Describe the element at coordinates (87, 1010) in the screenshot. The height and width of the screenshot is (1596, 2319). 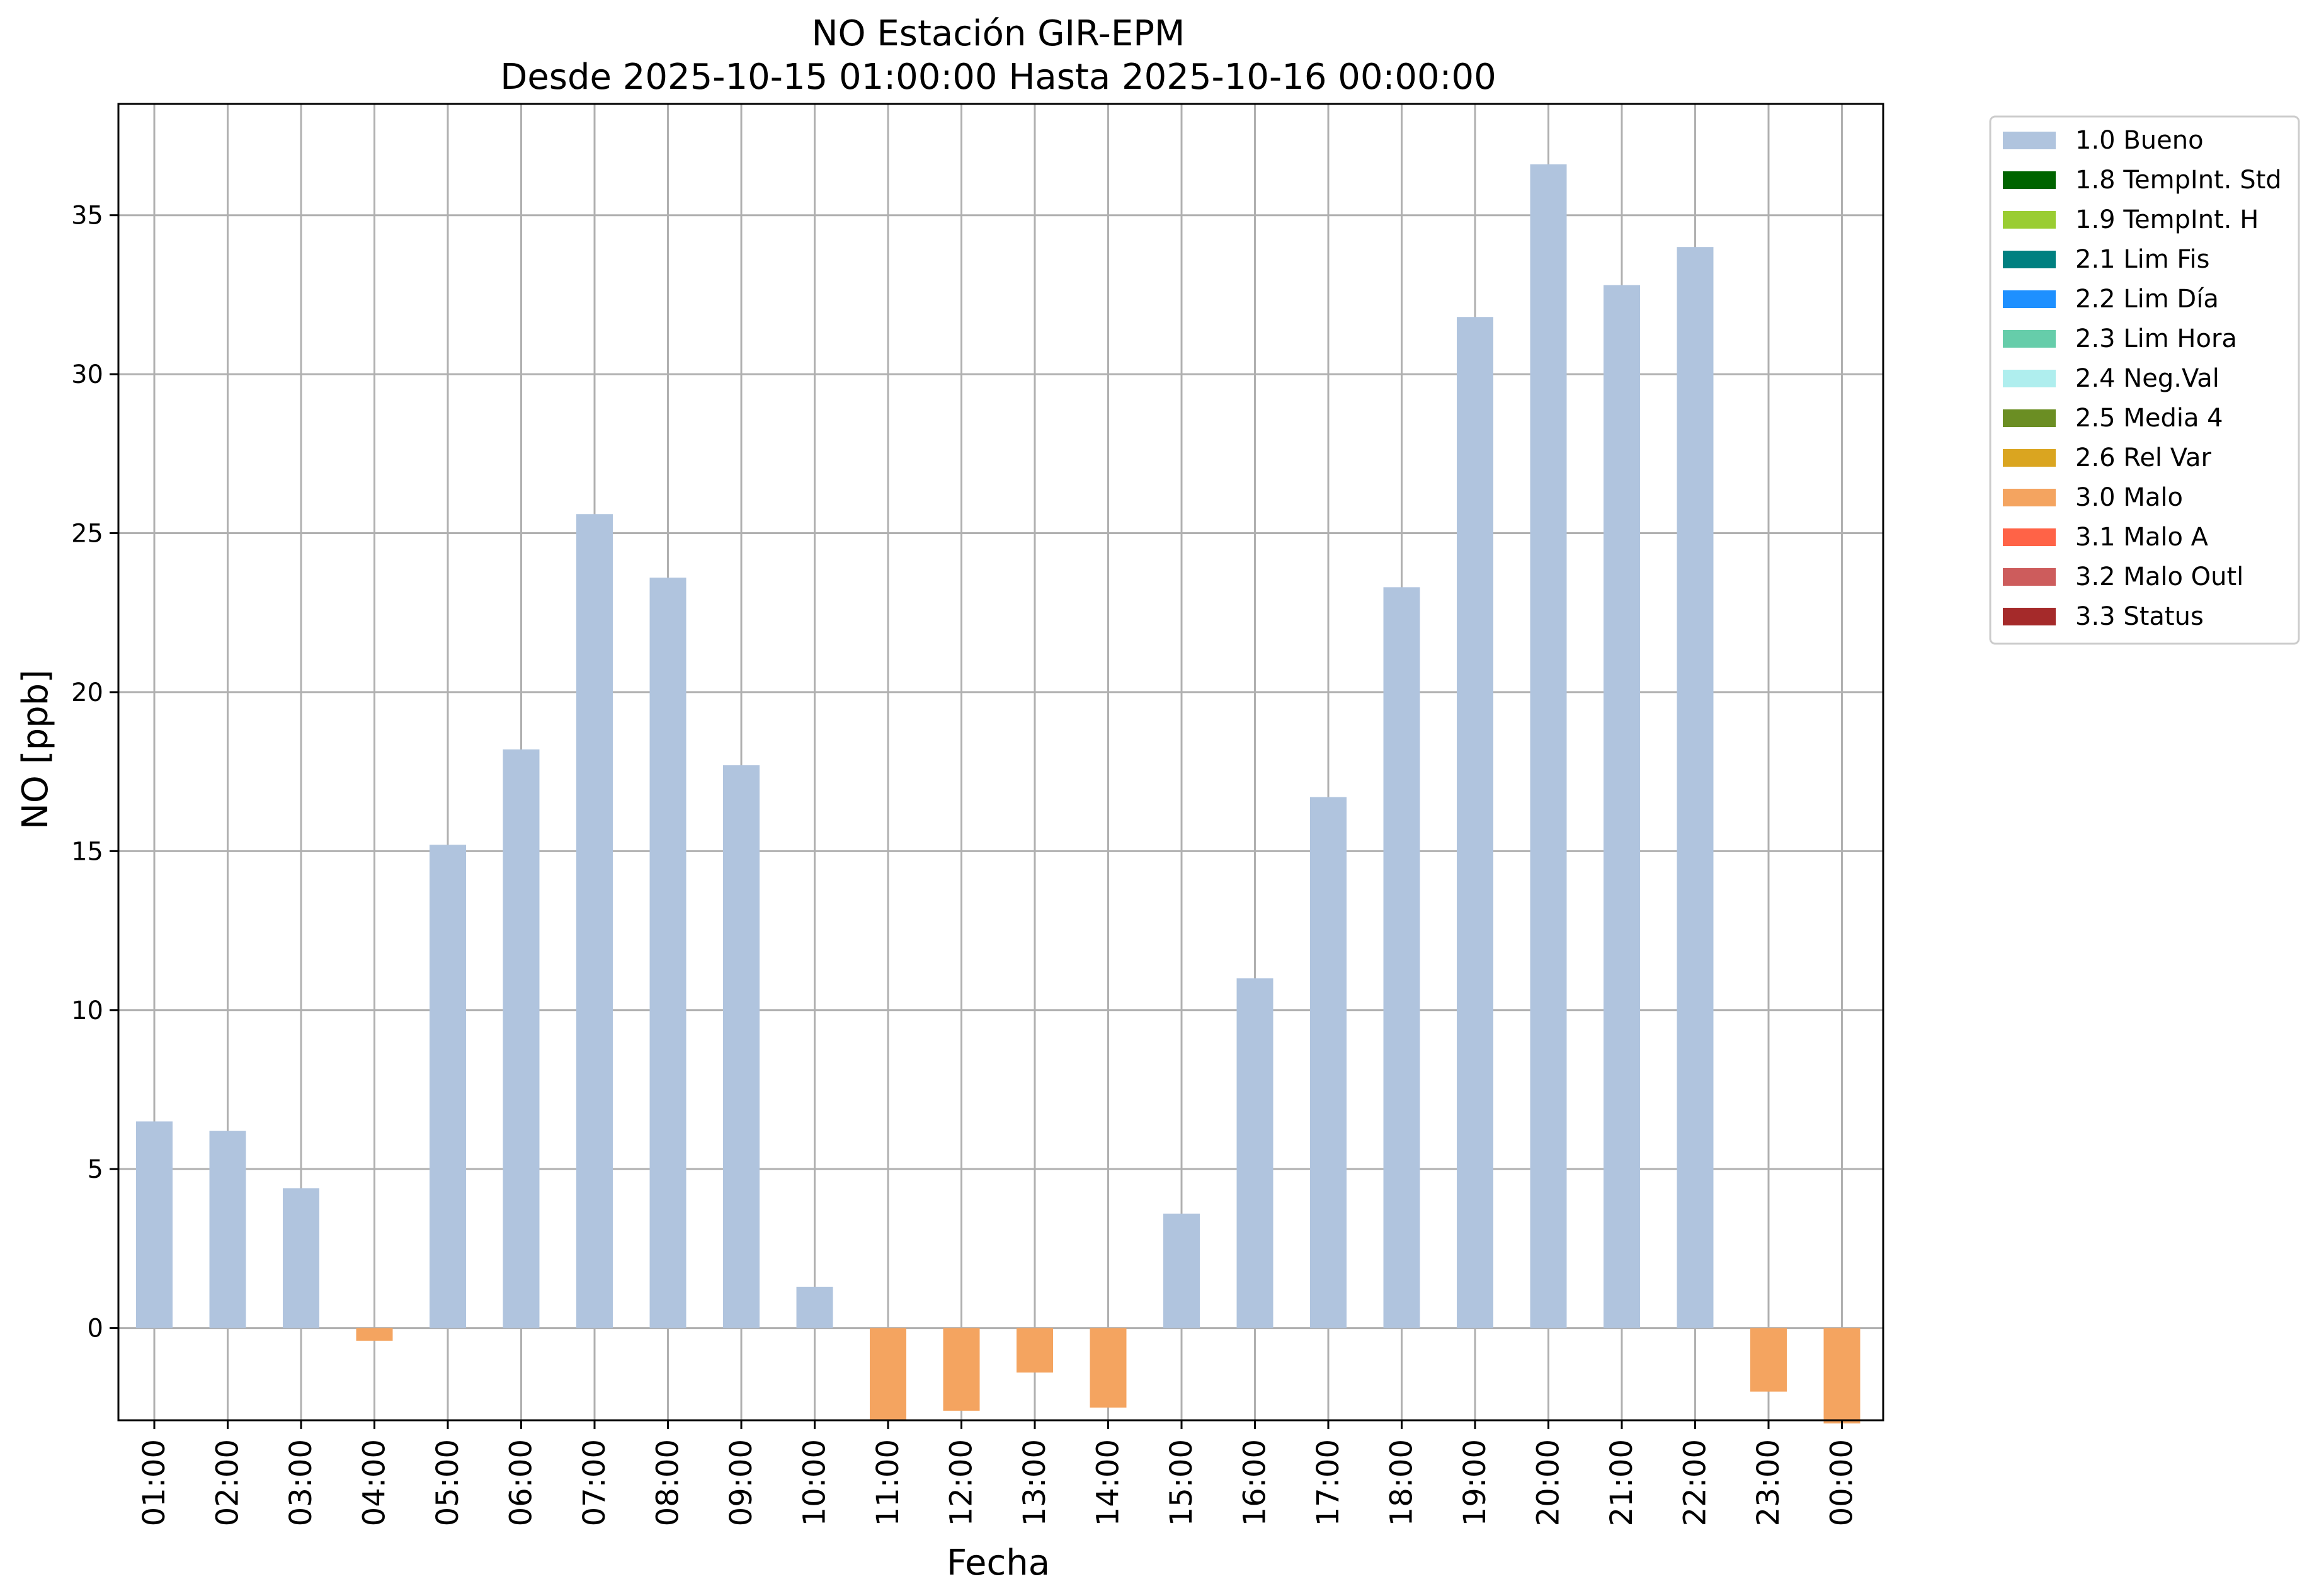
I see `y-tick-label: 10` at that location.